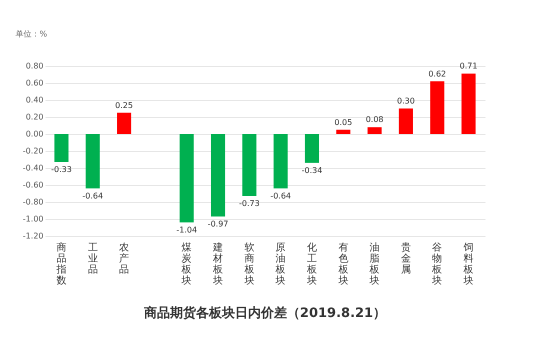 Image resolution: width=550 pixels, height=347 pixels. Describe the element at coordinates (33, 151) in the screenshot. I see `y-tick-label: -0.20` at that location.